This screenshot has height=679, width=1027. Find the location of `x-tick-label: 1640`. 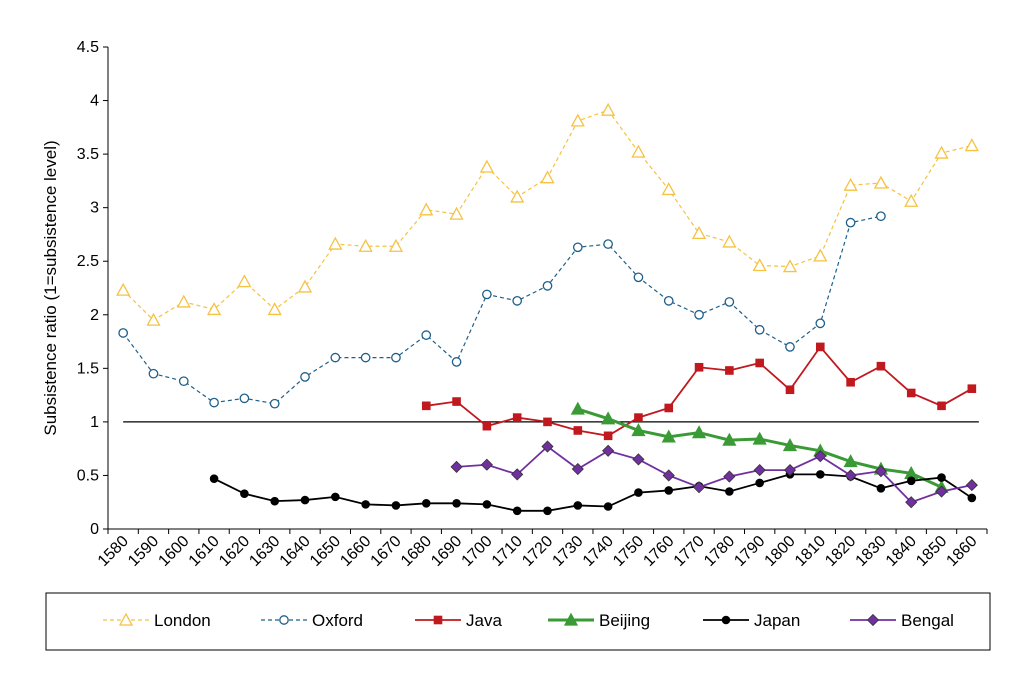

x-tick-label: 1640 is located at coordinates (295, 551).